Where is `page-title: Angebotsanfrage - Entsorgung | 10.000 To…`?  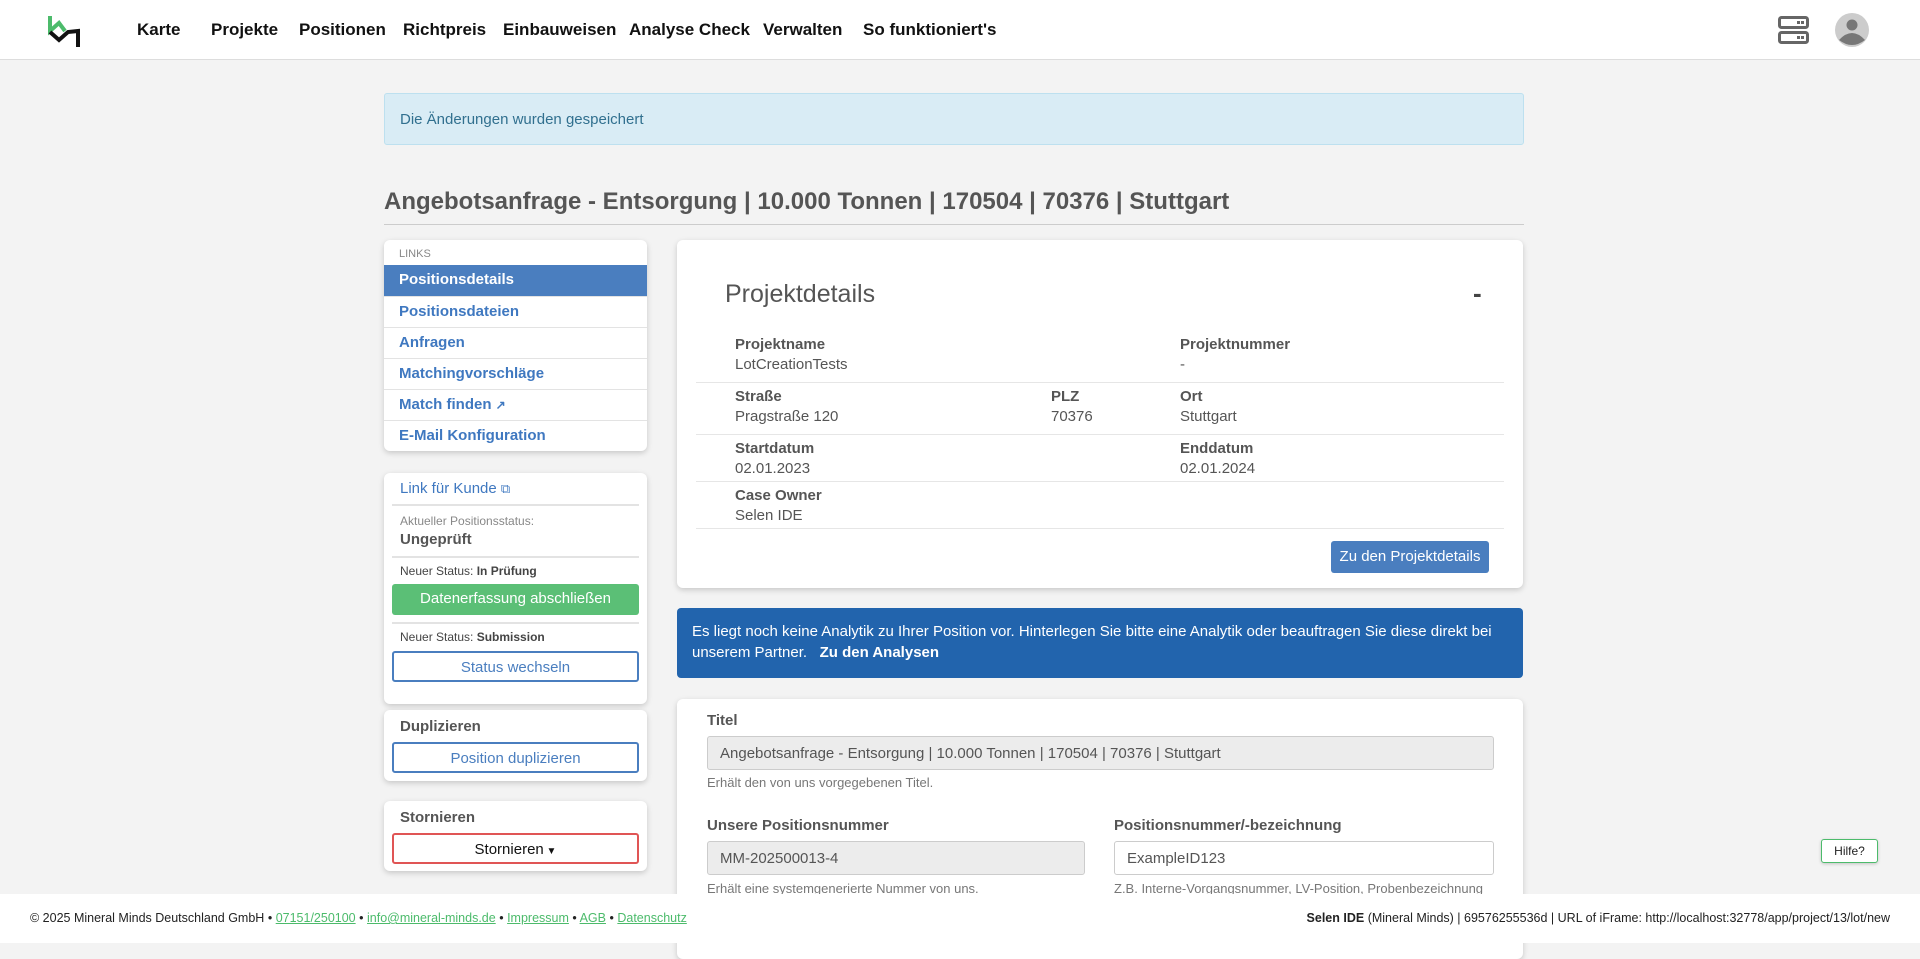
page-title: Angebotsanfrage - Entsorgung | 10.000 To… is located at coordinates (954, 206).